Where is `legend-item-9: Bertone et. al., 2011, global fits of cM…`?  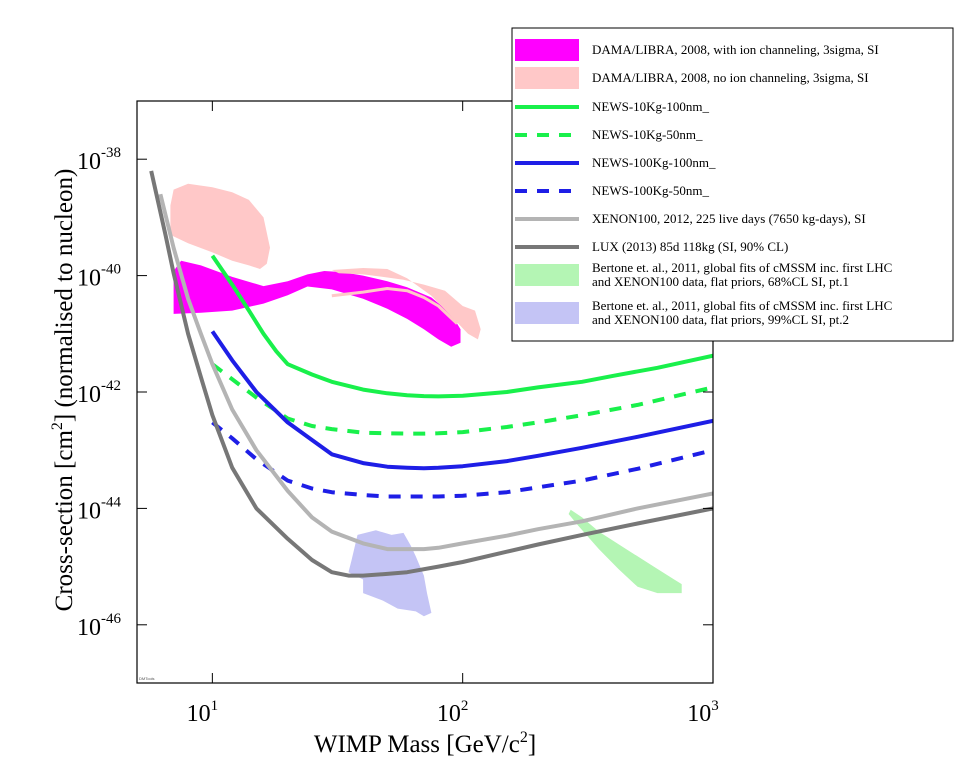
legend-item-9: Bertone et. al., 2011, global fits of cM… is located at coordinates (703, 274).